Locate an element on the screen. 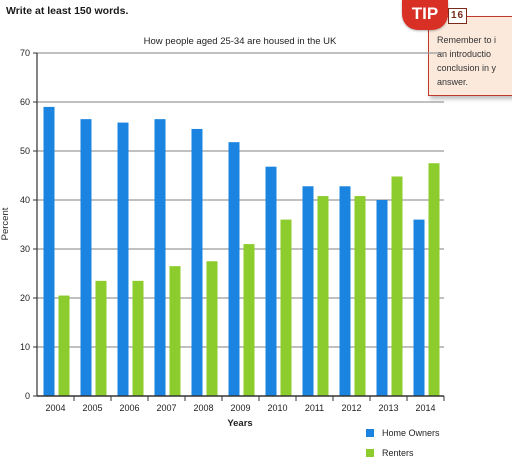  tip-number: 16 is located at coordinates (458, 16).